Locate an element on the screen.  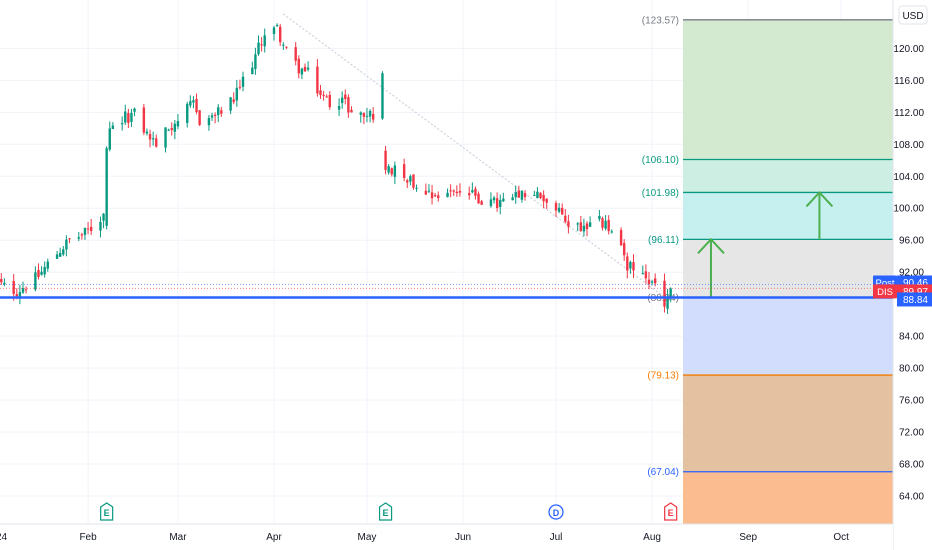
price-tick-label: 72.00 is located at coordinates (911, 433).